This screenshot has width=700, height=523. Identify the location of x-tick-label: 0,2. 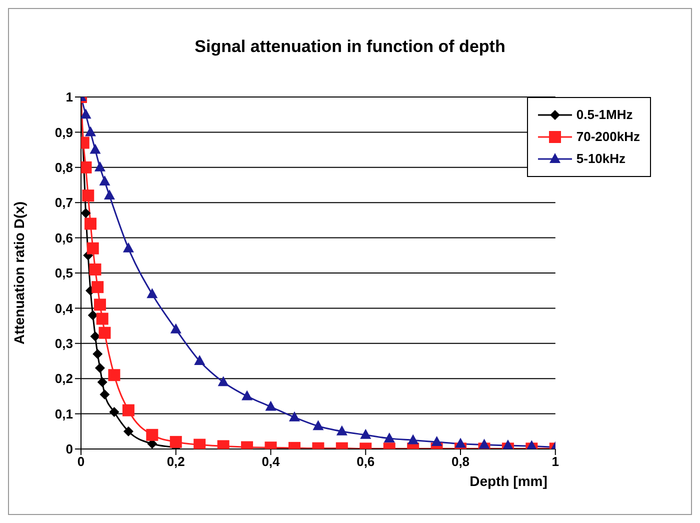
(175, 462).